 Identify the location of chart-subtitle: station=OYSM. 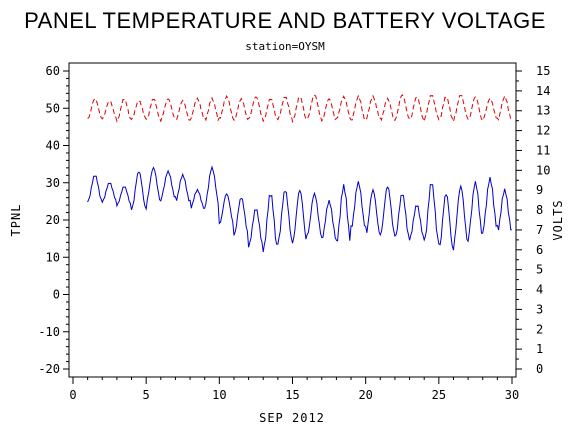
(285, 46).